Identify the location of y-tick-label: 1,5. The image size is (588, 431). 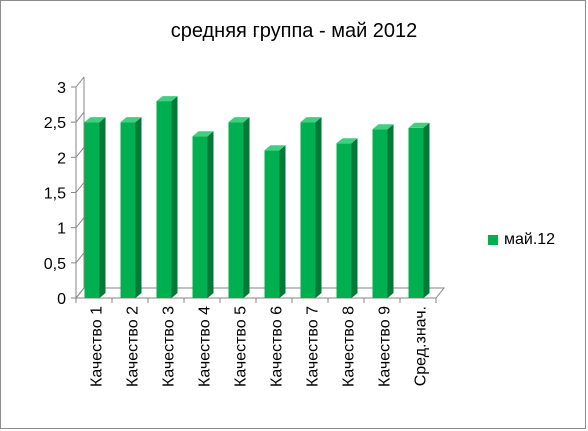
(55, 194).